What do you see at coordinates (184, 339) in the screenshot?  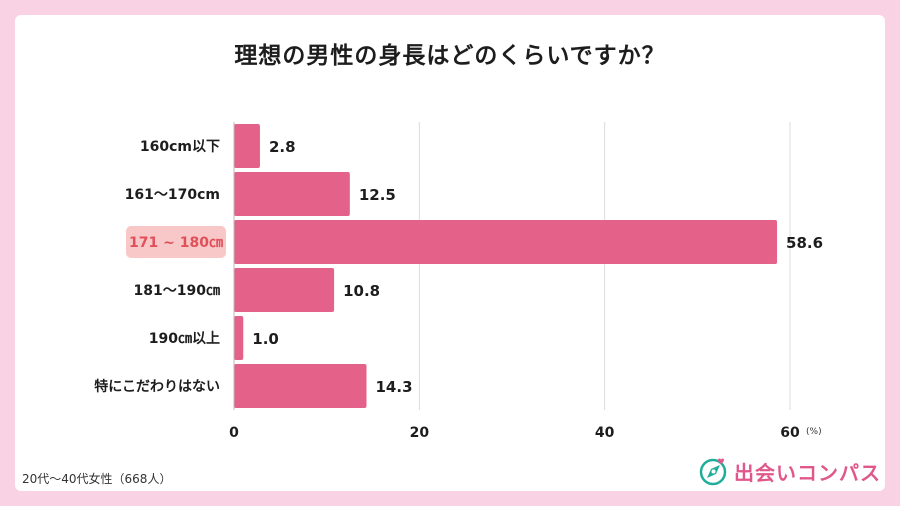 I see `category-label: 190㎝以上` at bounding box center [184, 339].